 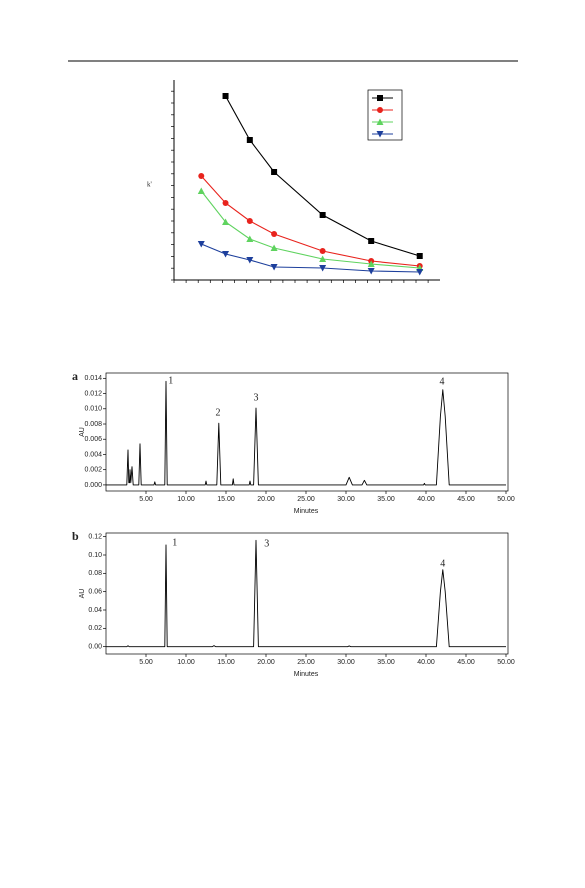 What do you see at coordinates (95, 592) in the screenshot?
I see `y-tick-label: 0.06` at bounding box center [95, 592].